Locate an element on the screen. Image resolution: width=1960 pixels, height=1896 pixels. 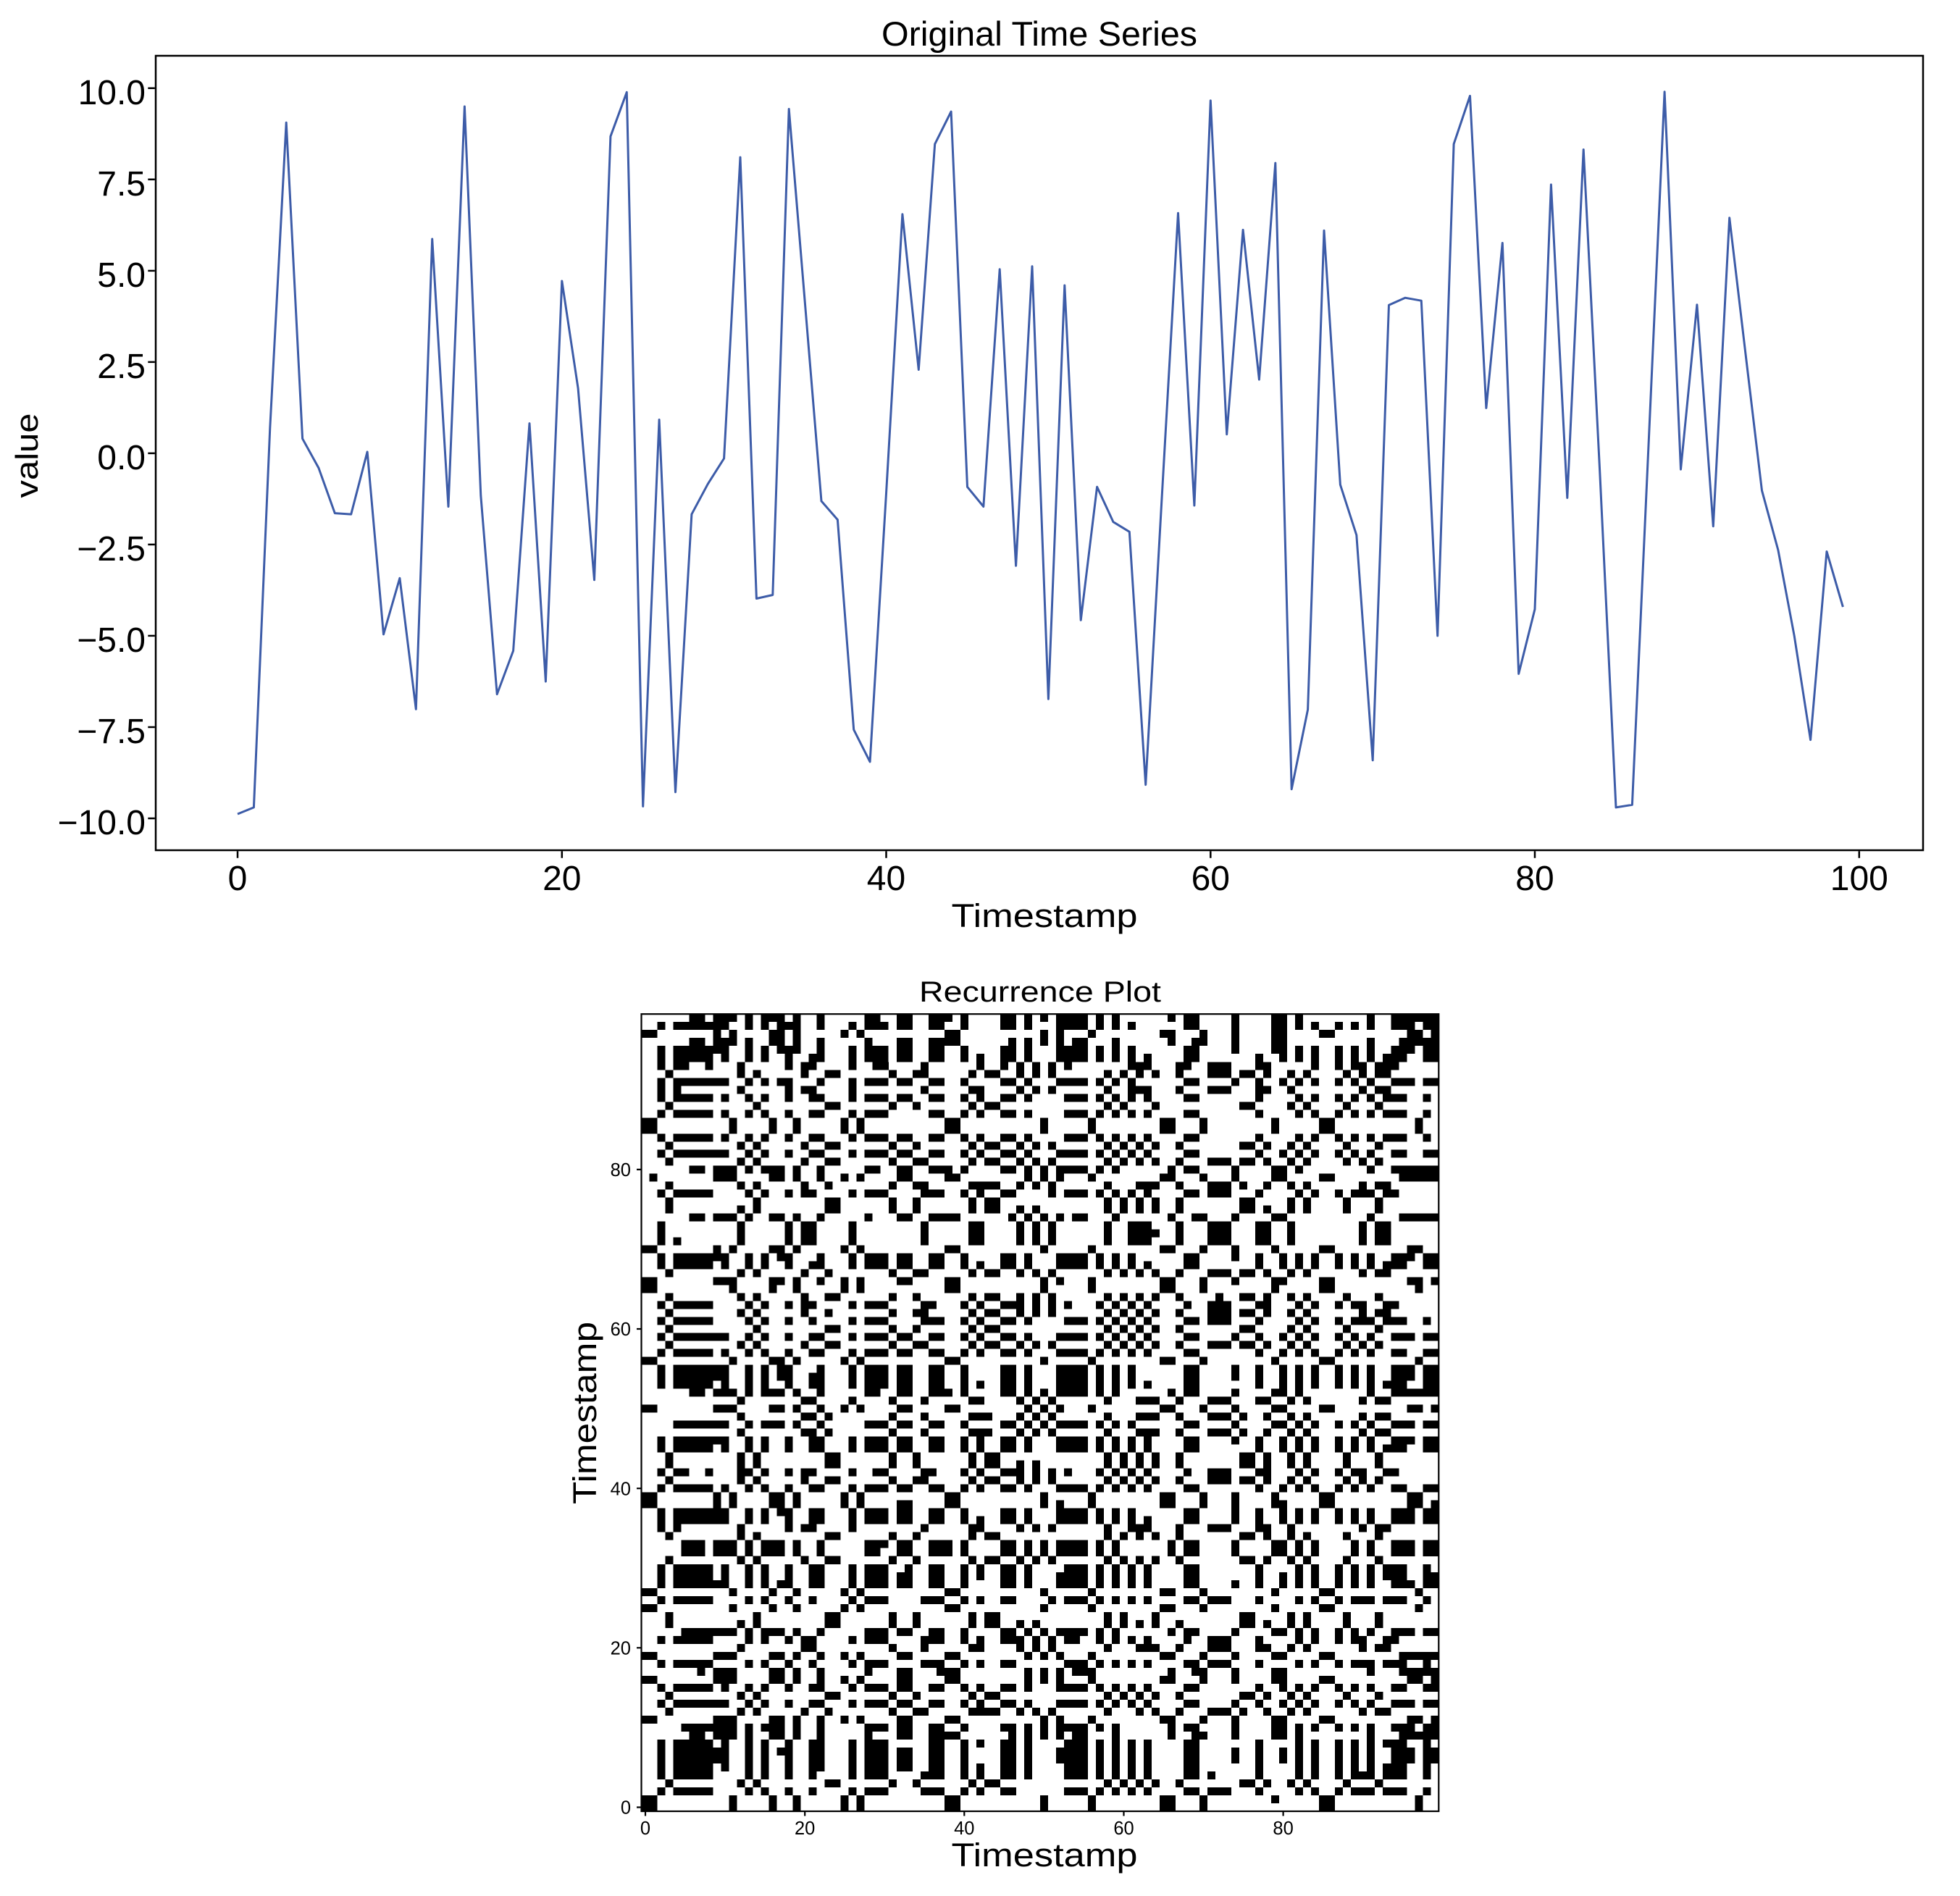
svg-text: 10.0 is located at coordinates (112, 93).